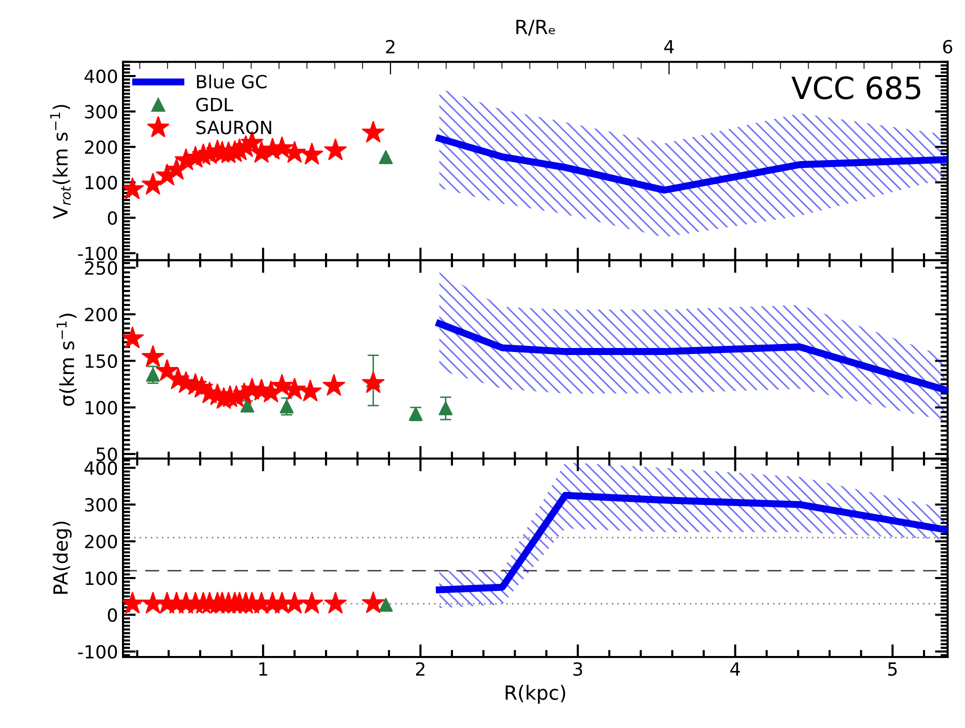  What do you see at coordinates (577, 669) in the screenshot?
I see `x-tick-label: 3` at bounding box center [577, 669].